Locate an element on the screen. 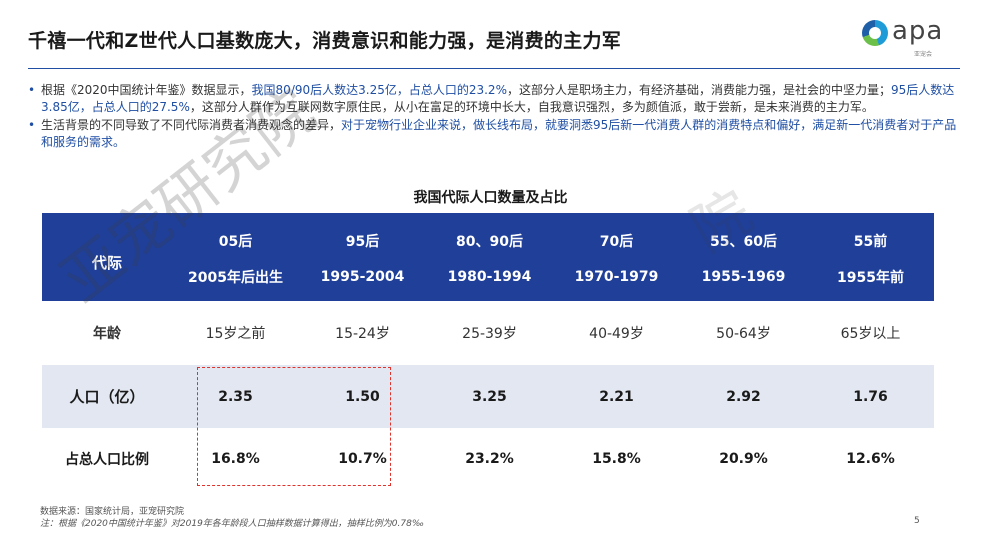 The width and height of the screenshot is (981, 547). birth-years-header: 1955-1969 is located at coordinates (743, 280).